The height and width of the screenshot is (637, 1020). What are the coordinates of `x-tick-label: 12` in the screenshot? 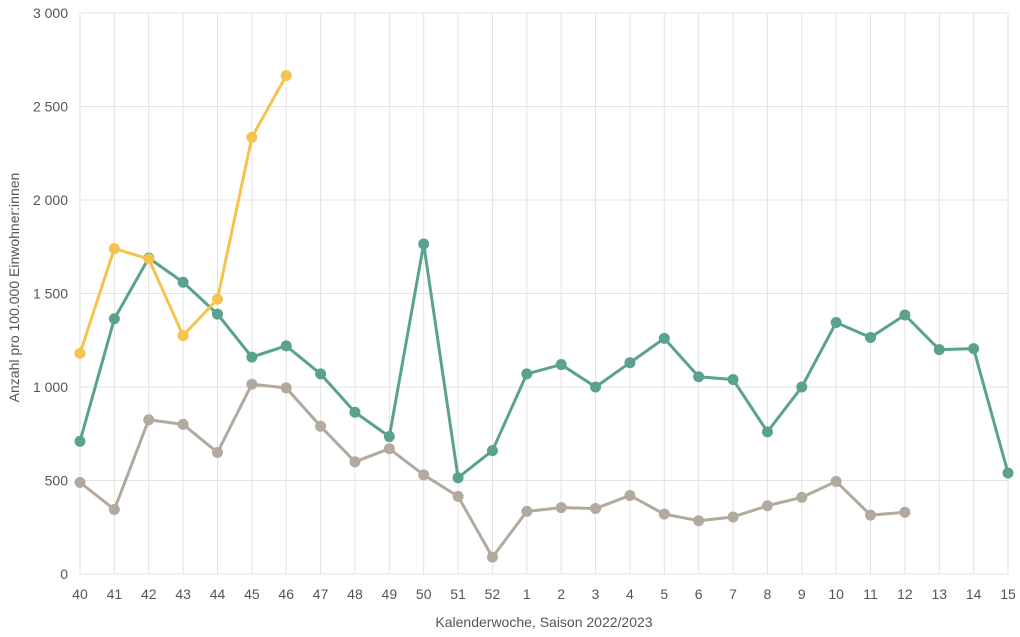 It's located at (905, 594).